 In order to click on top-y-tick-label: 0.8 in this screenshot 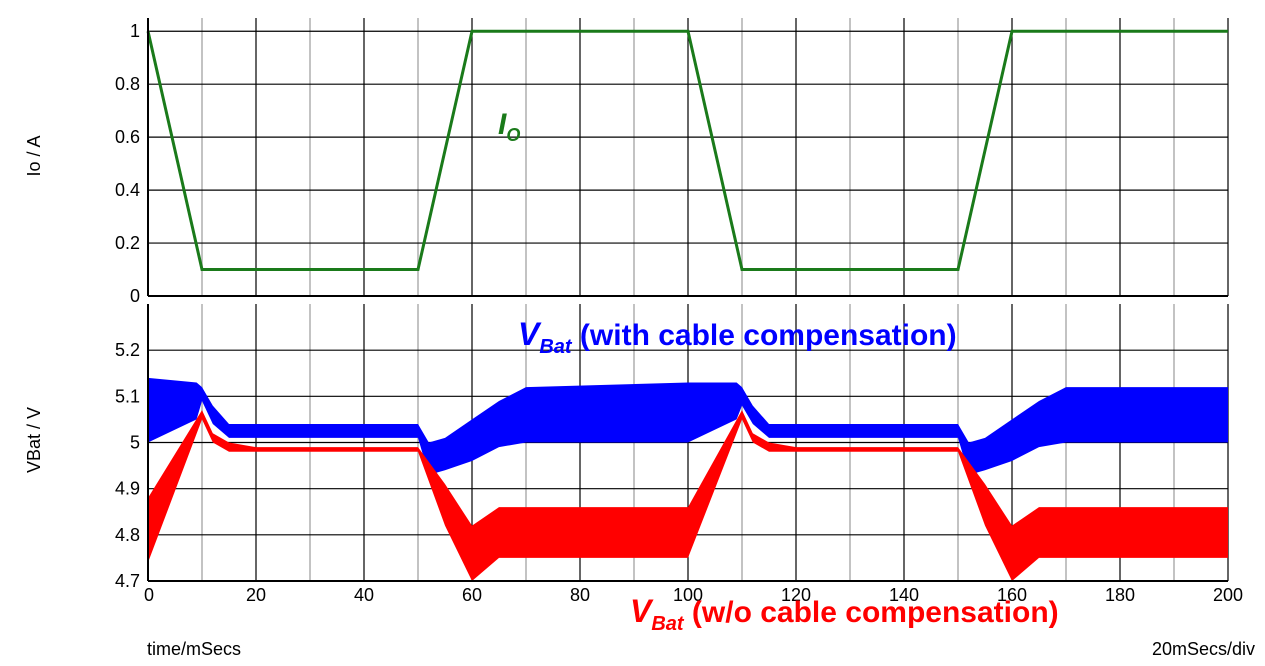, I will do `click(127, 84)`.